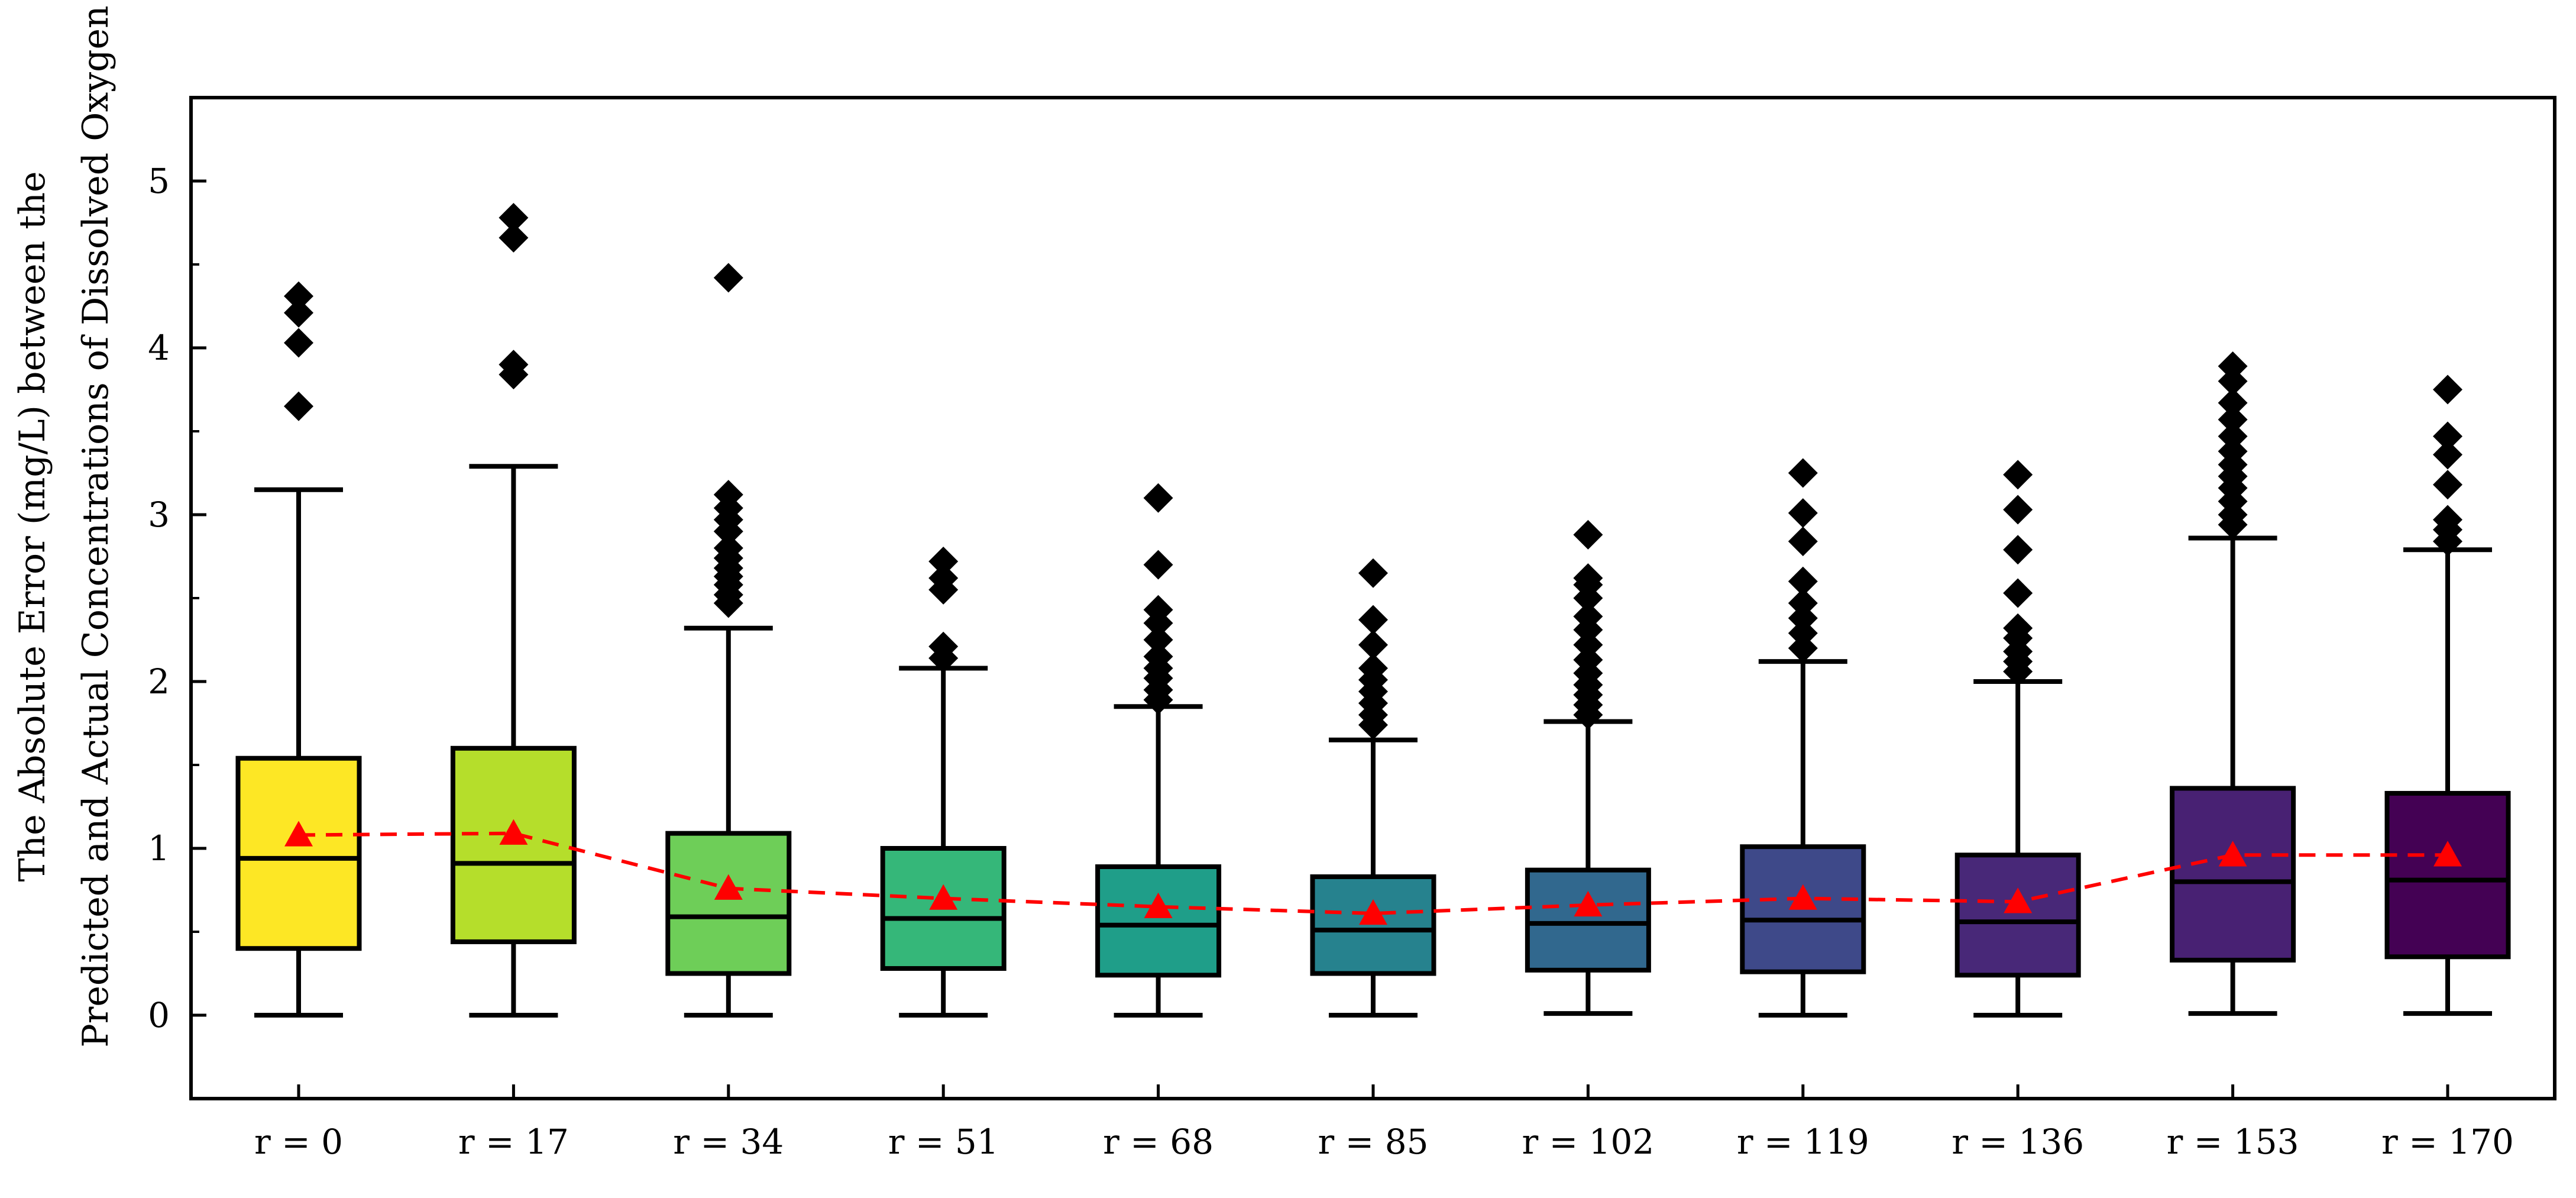  I want to click on x-tick-label: r = 17, so click(513, 1142).